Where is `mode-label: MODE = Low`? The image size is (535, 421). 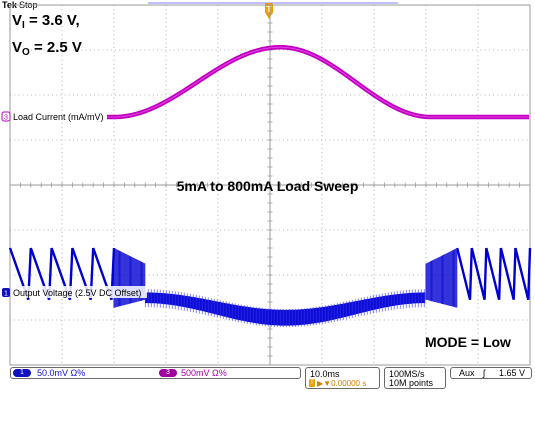 mode-label: MODE = Low is located at coordinates (468, 342).